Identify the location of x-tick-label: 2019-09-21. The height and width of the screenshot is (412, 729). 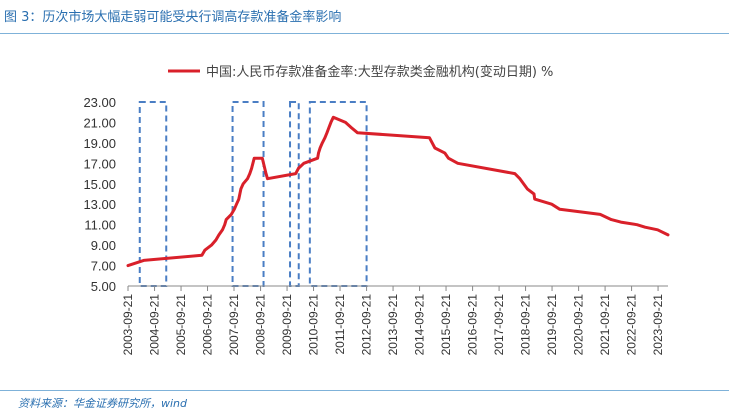
(552, 325).